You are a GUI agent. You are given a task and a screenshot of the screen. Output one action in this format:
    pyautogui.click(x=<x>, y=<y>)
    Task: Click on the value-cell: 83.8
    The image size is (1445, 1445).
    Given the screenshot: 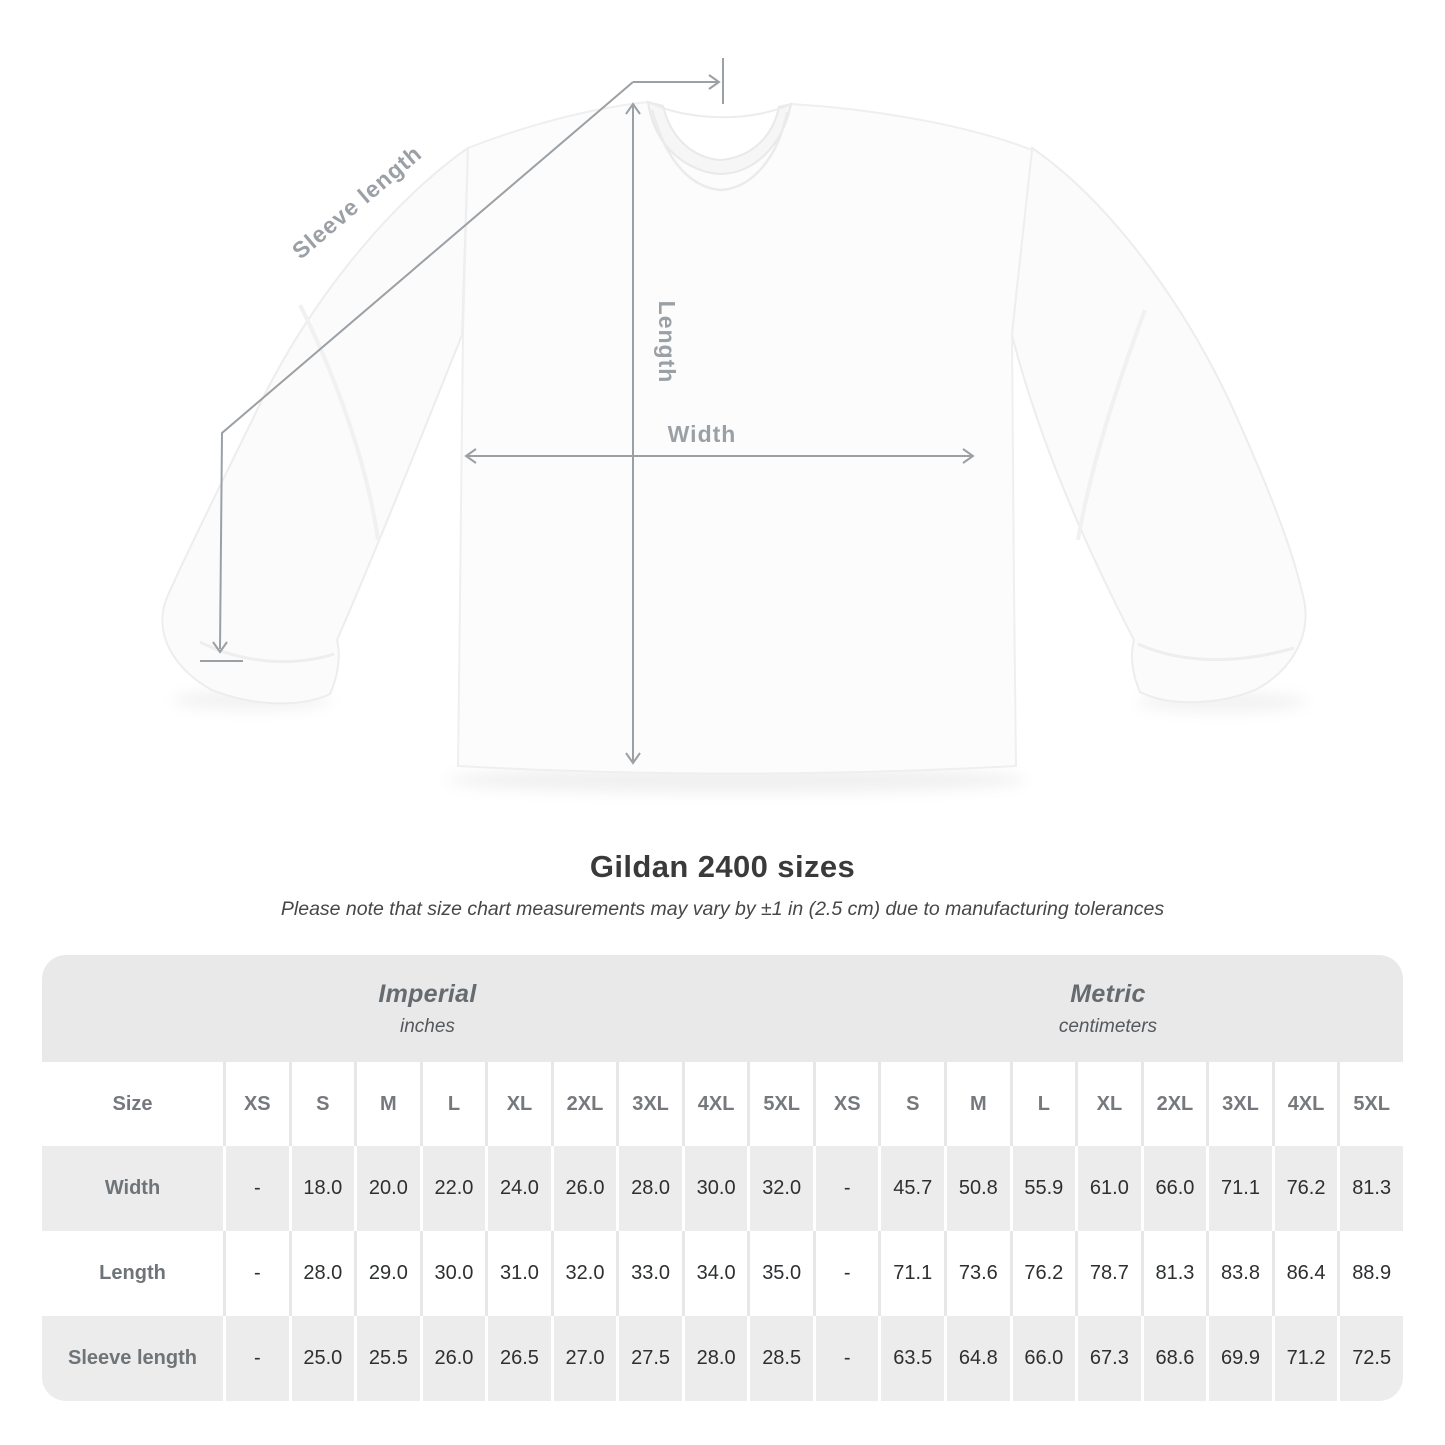 What is the action you would take?
    pyautogui.click(x=1239, y=1273)
    